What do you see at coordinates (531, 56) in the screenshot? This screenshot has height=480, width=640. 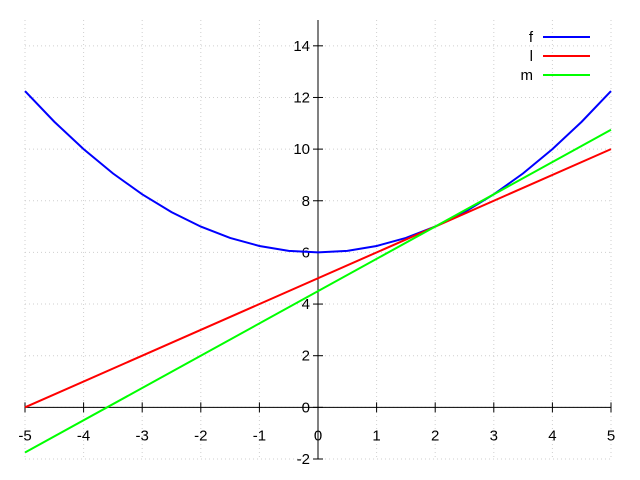 I see `legend-label-l: l` at bounding box center [531, 56].